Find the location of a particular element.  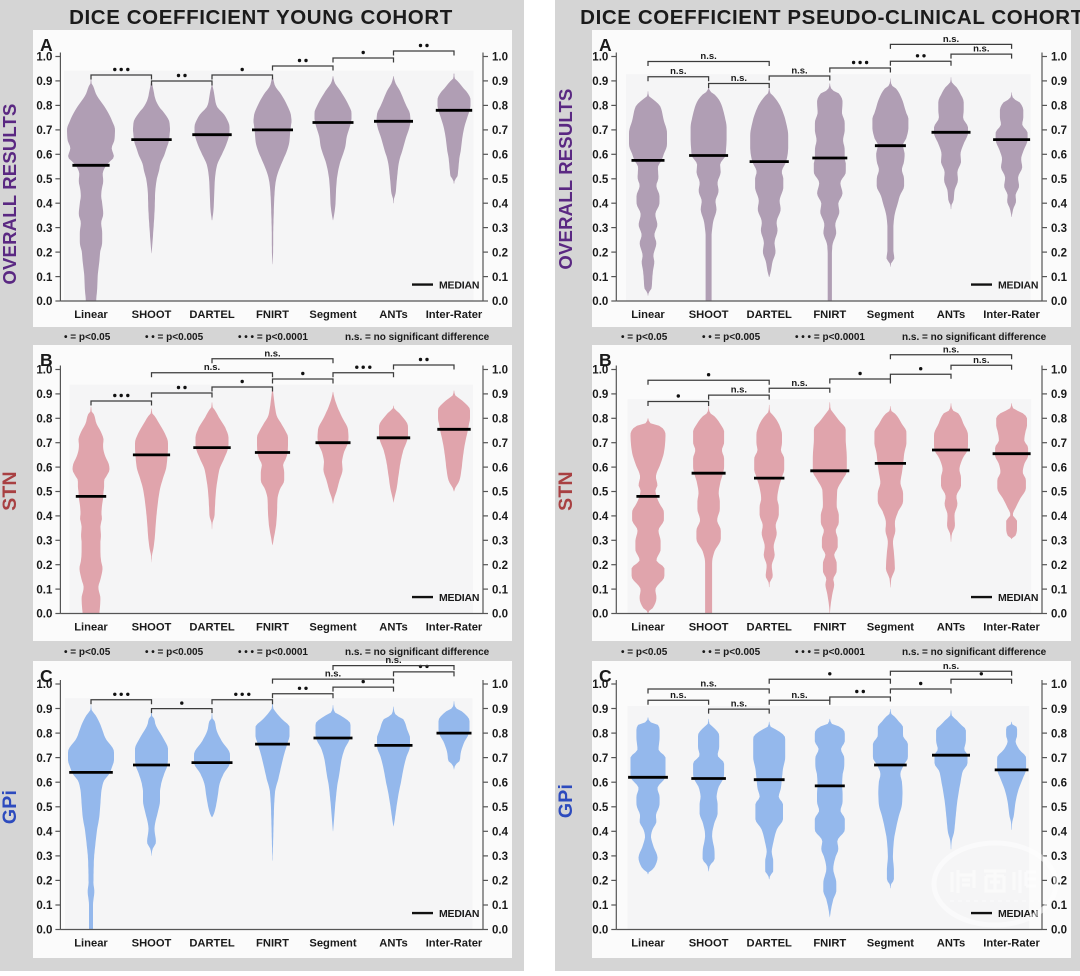

svg-text: DICE COEFFICIENT YOUNG COHORT is located at coordinates (261, 17).